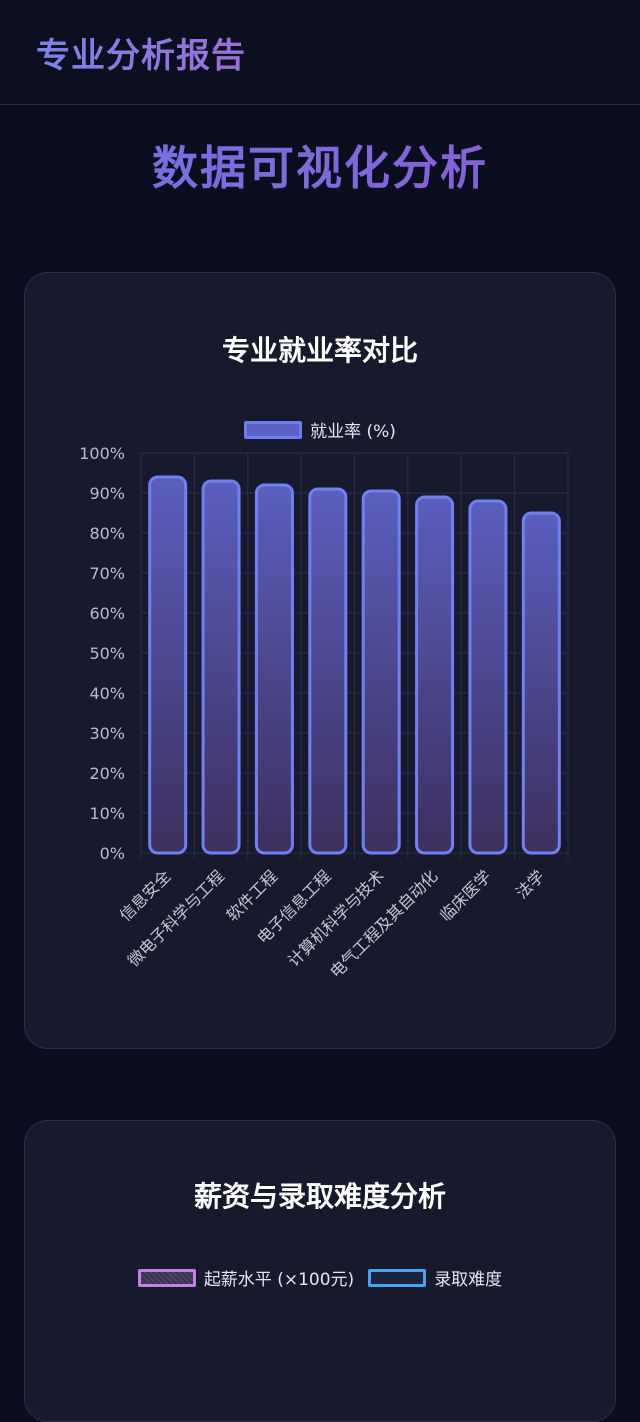 This screenshot has width=640, height=1422. Describe the element at coordinates (107, 533) in the screenshot. I see `y-tick-label: 80%` at that location.